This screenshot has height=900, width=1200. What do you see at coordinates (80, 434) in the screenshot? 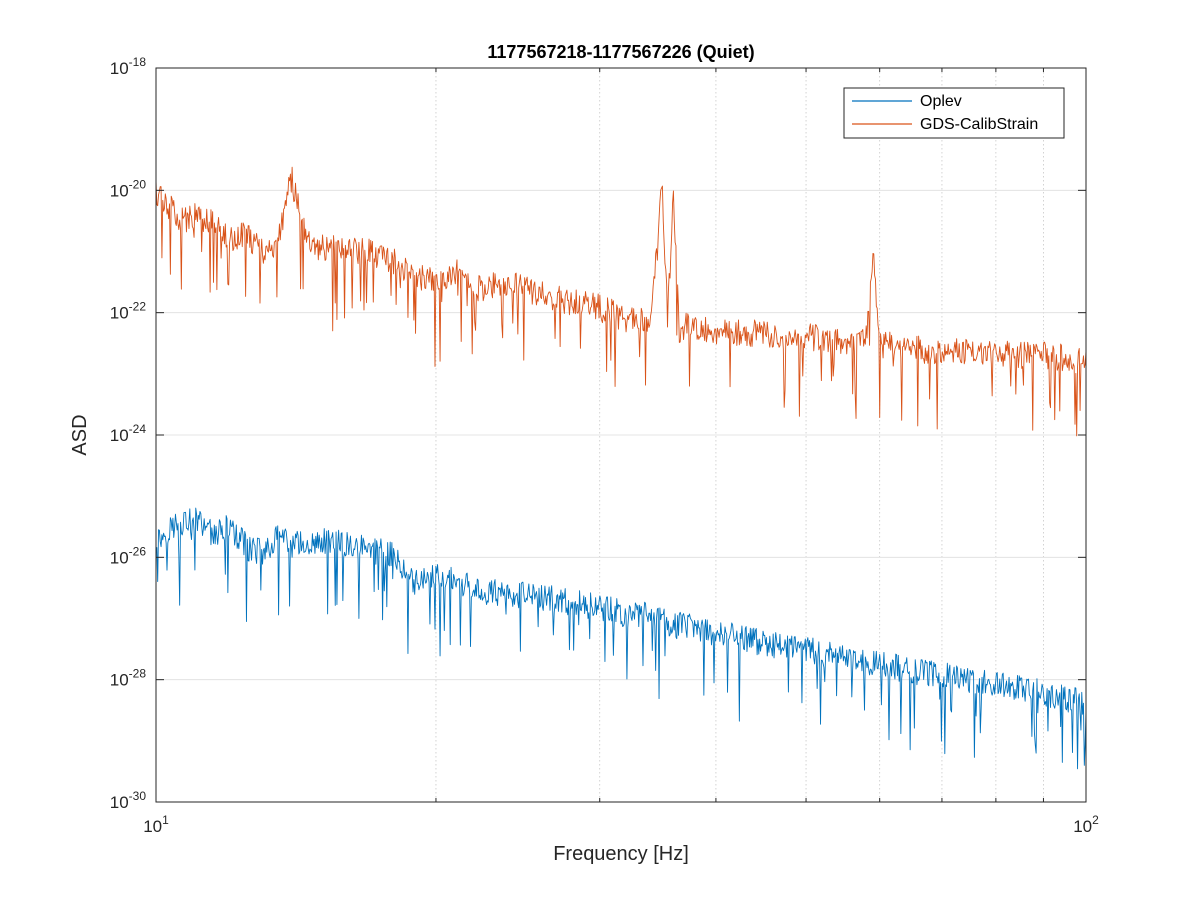
I see `y-axis-label: ASD` at bounding box center [80, 434].